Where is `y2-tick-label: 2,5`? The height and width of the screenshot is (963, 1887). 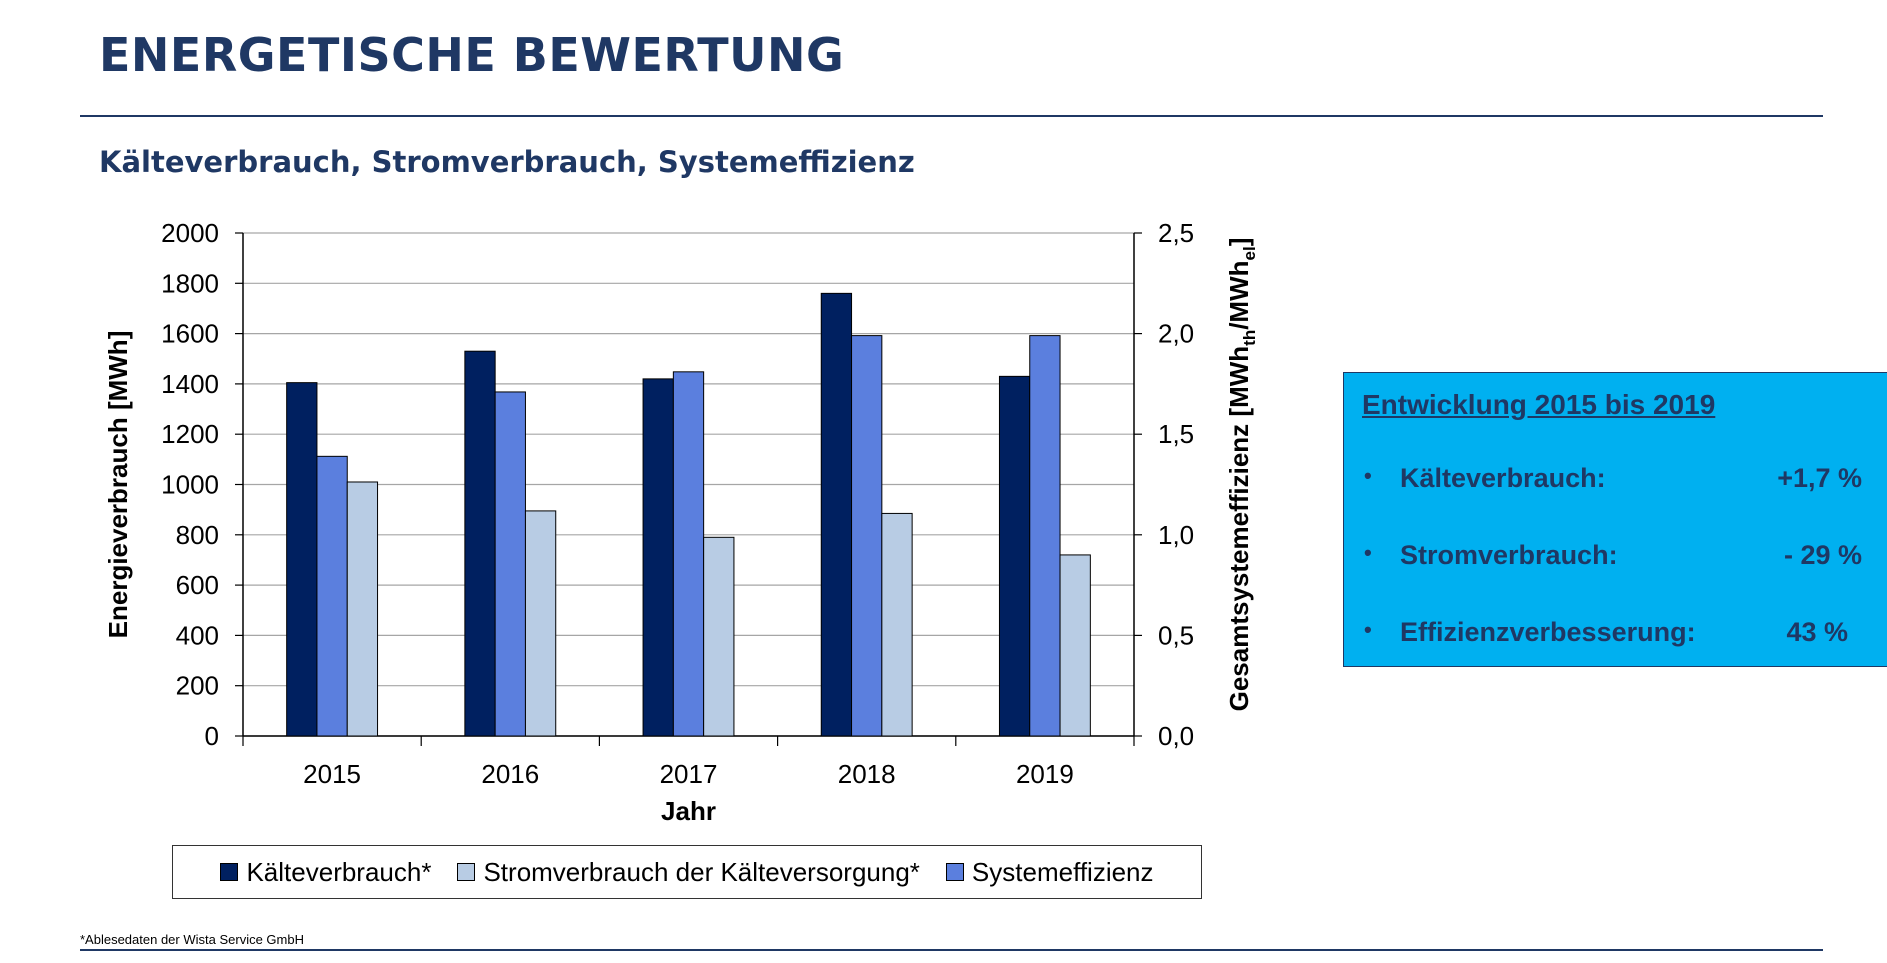 y2-tick-label: 2,5 is located at coordinates (1176, 233).